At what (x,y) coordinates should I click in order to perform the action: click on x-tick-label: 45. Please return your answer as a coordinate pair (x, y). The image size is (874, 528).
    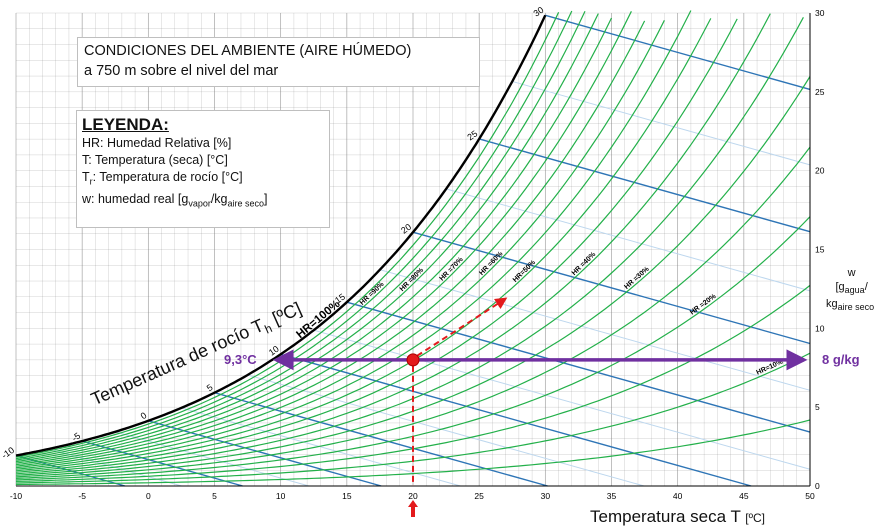
    Looking at the image, I should click on (744, 496).